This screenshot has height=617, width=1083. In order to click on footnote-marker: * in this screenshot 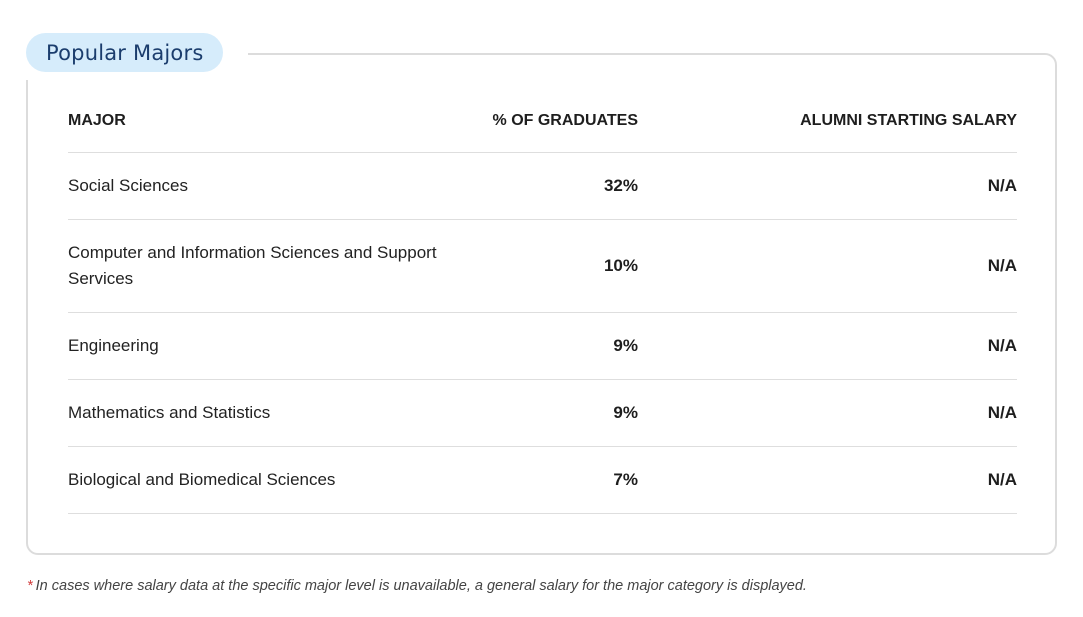, I will do `click(30, 586)`.